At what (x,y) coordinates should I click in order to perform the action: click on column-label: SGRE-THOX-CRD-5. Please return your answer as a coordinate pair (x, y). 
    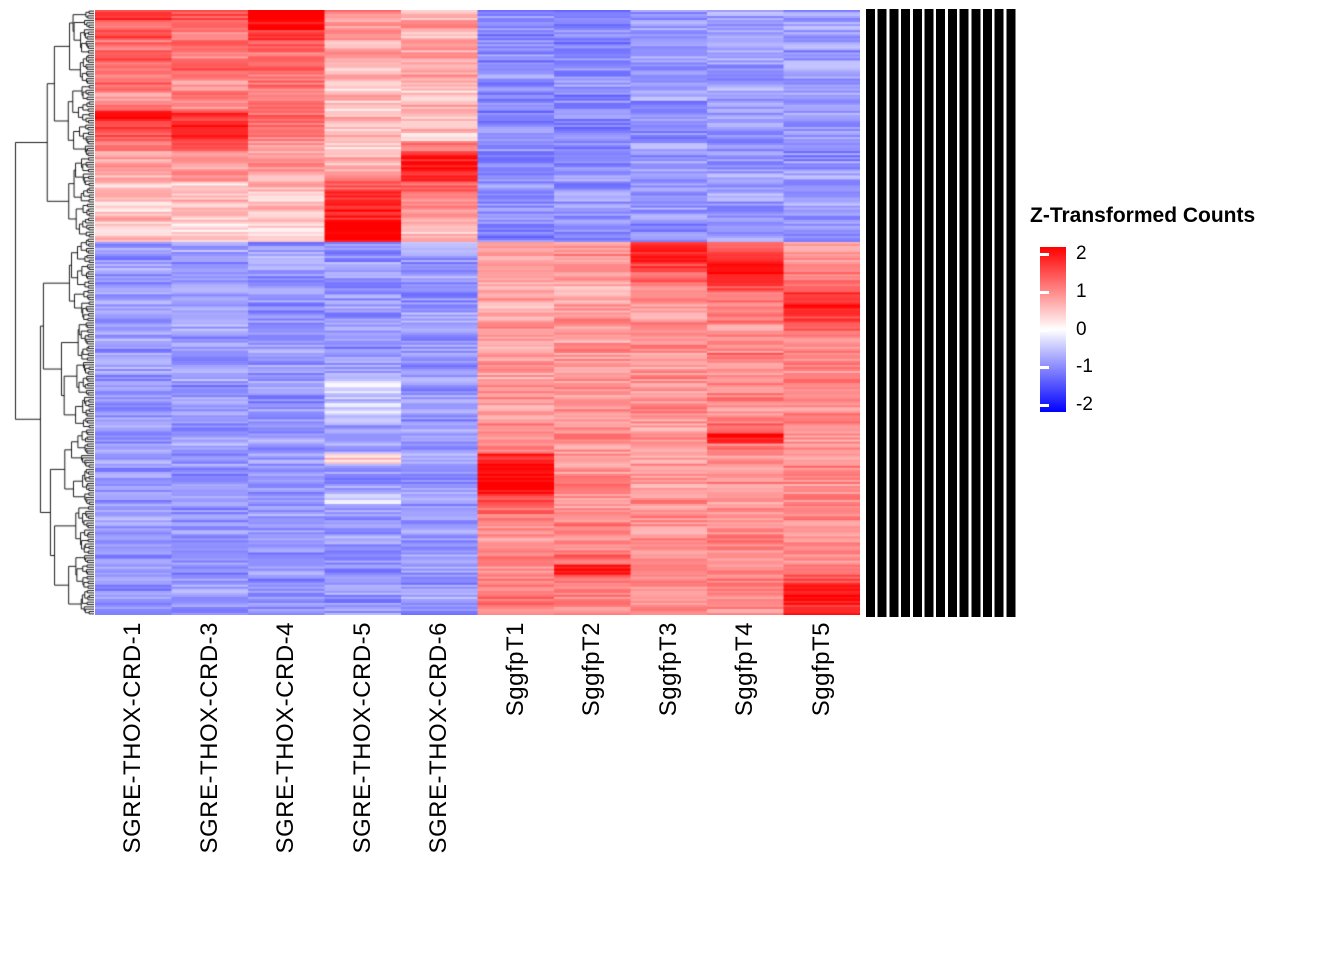
    Looking at the image, I should click on (362, 738).